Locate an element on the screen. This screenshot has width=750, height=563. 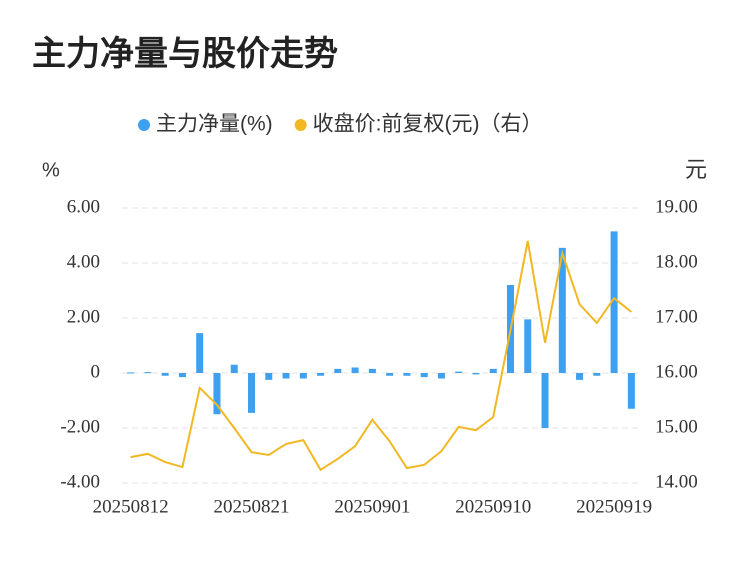
x-tick-label: 20250919 is located at coordinates (614, 506).